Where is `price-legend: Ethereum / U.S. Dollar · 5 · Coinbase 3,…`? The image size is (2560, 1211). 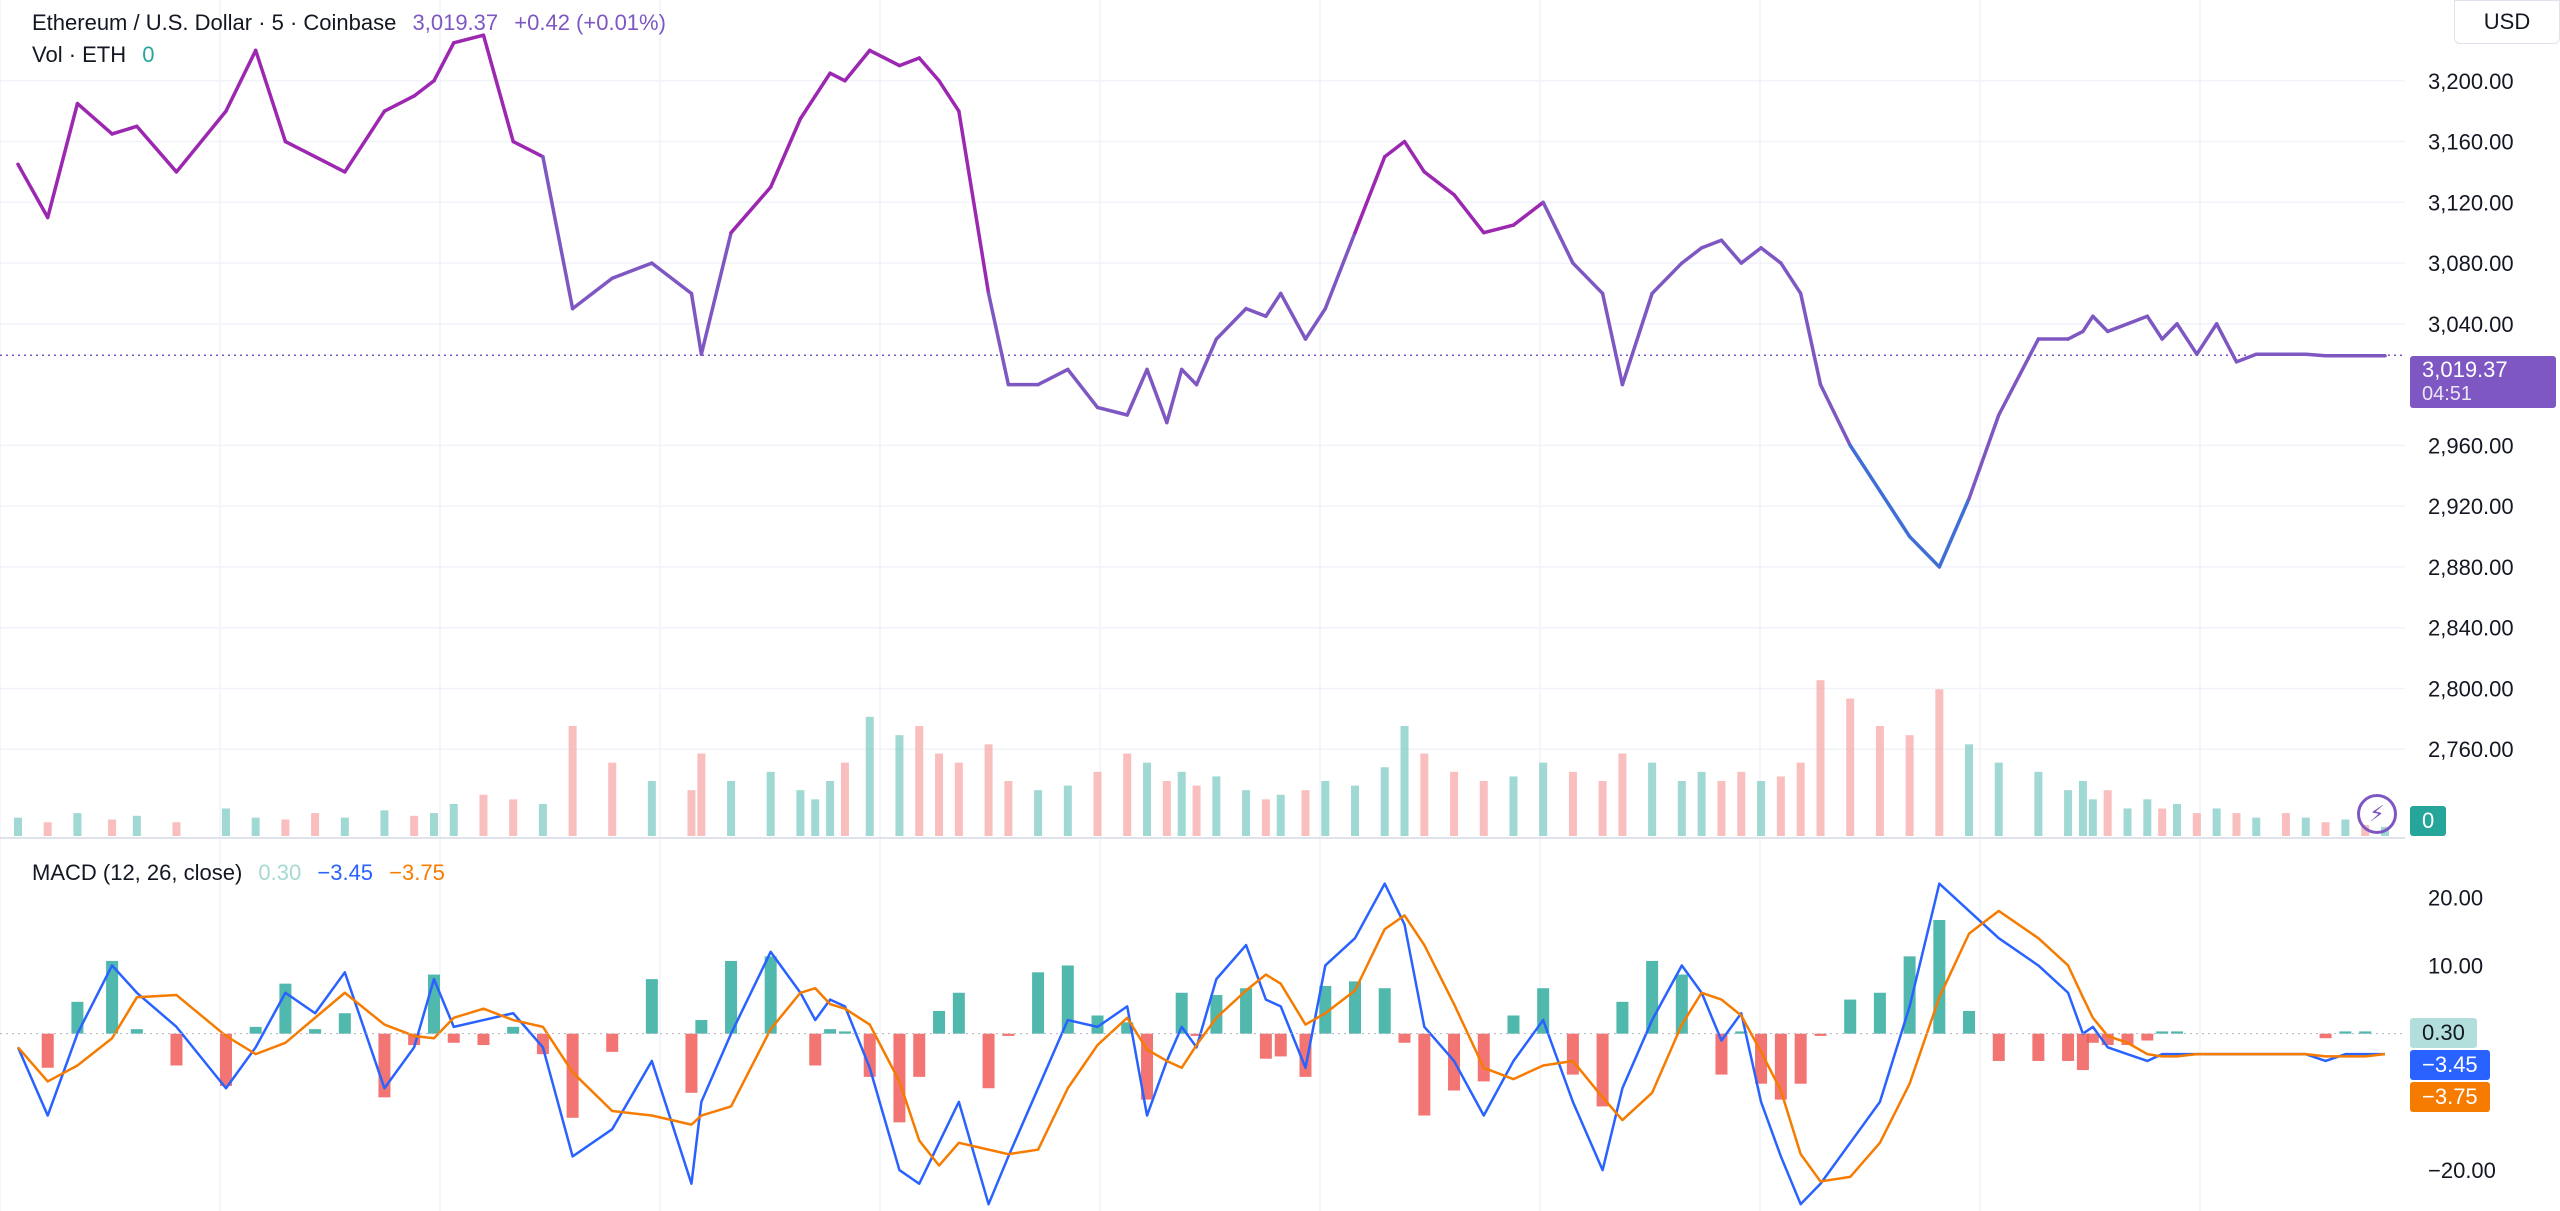
price-legend: Ethereum / U.S. Dollar · 5 · Coinbase 3,… is located at coordinates (354, 23).